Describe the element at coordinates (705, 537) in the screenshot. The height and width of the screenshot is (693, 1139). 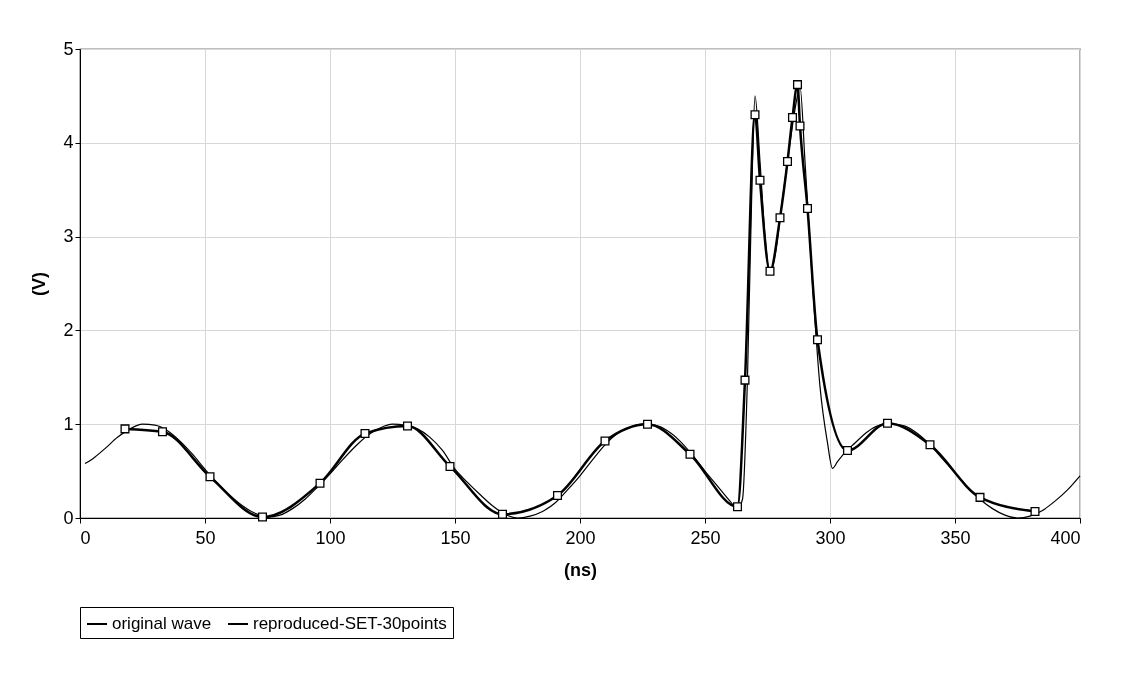
I see `x-tick-label: 250` at that location.